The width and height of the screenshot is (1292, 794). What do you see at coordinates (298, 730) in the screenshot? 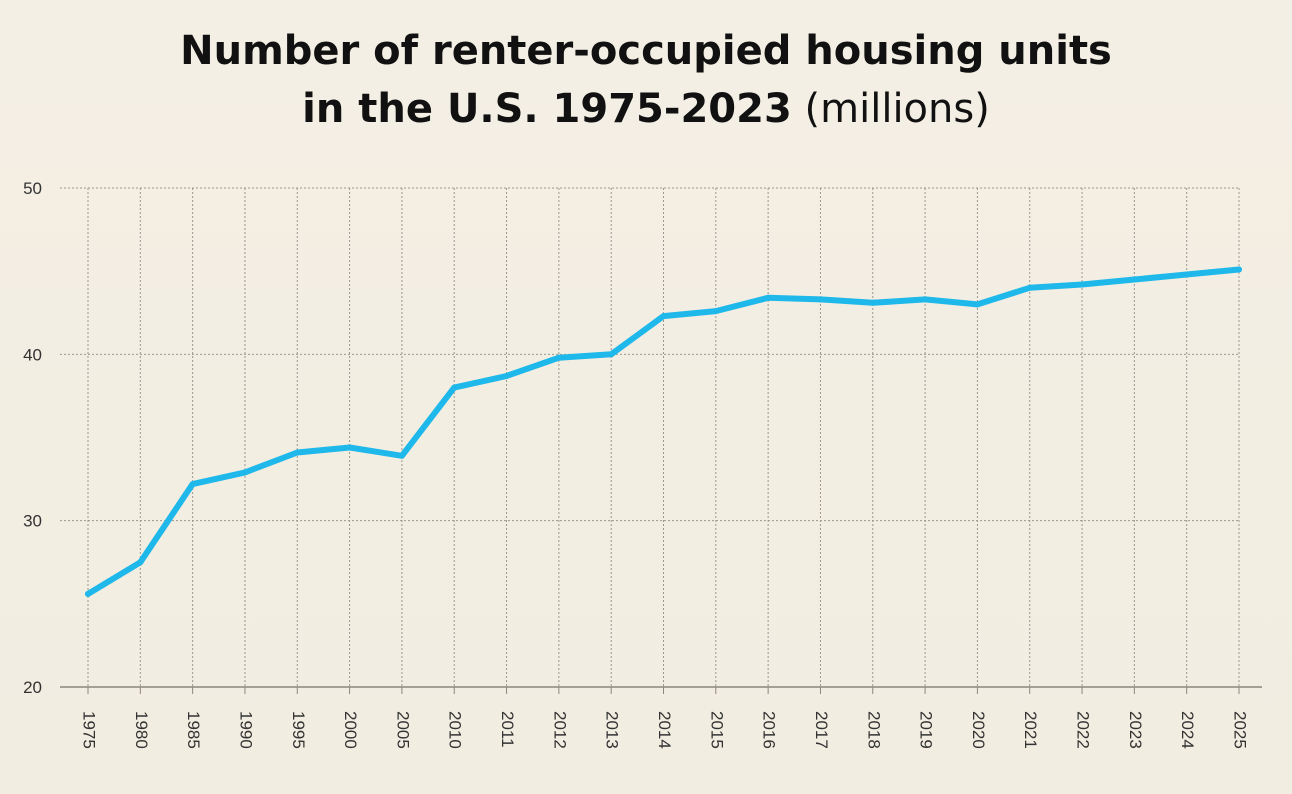
I see `x-tick-label-1995: 1995` at bounding box center [298, 730].